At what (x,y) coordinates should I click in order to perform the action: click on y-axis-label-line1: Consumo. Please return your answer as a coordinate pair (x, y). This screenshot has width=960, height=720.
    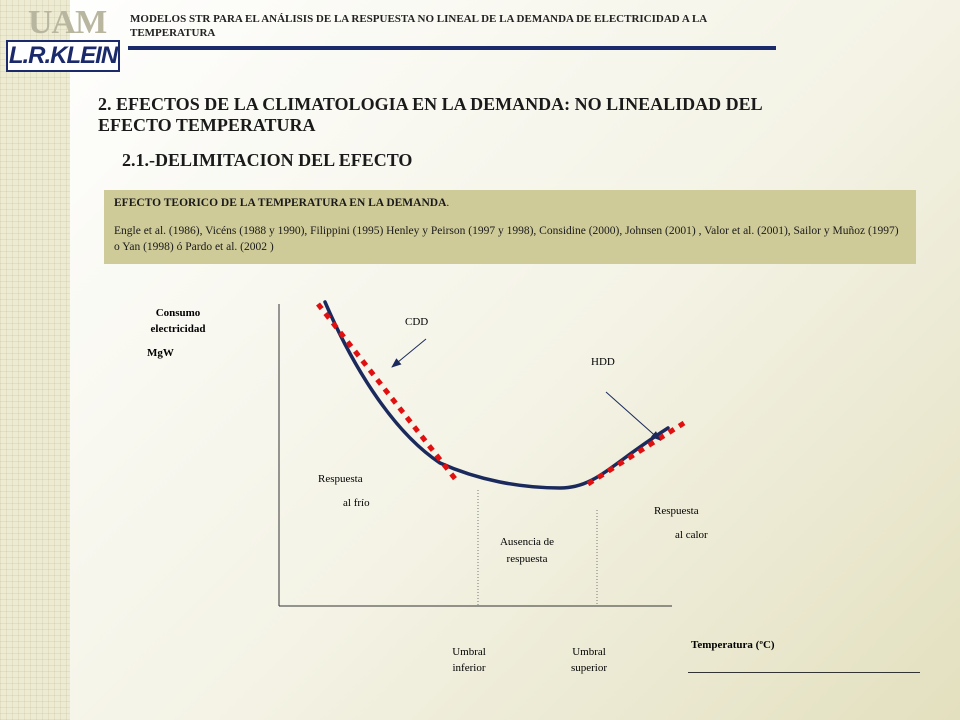
    Looking at the image, I should click on (178, 313).